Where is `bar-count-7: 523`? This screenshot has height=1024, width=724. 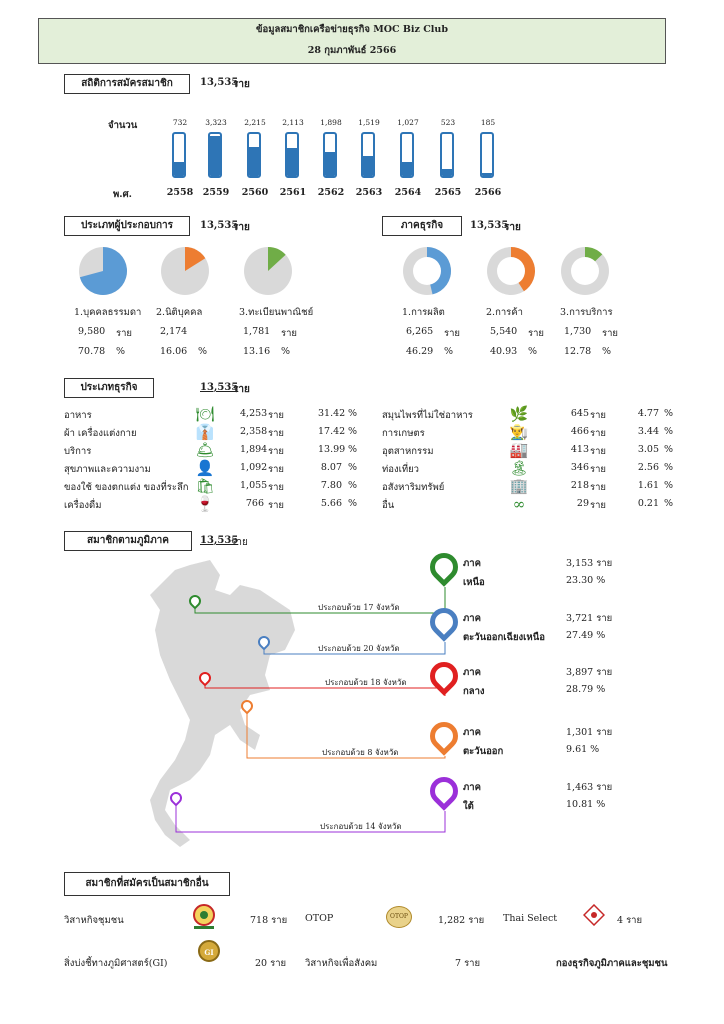 bar-count-7: 523 is located at coordinates (448, 122).